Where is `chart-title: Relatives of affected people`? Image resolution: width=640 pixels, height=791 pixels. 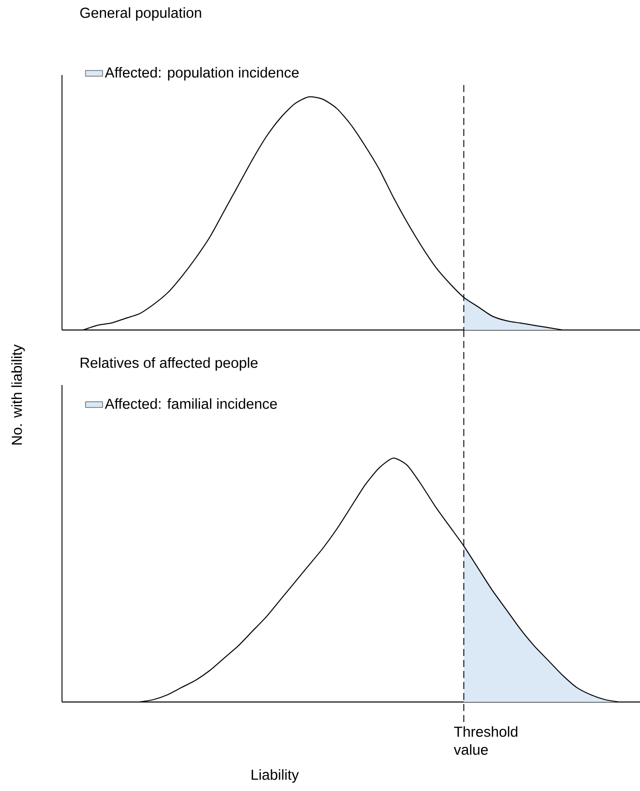
chart-title: Relatives of affected people is located at coordinates (169, 364).